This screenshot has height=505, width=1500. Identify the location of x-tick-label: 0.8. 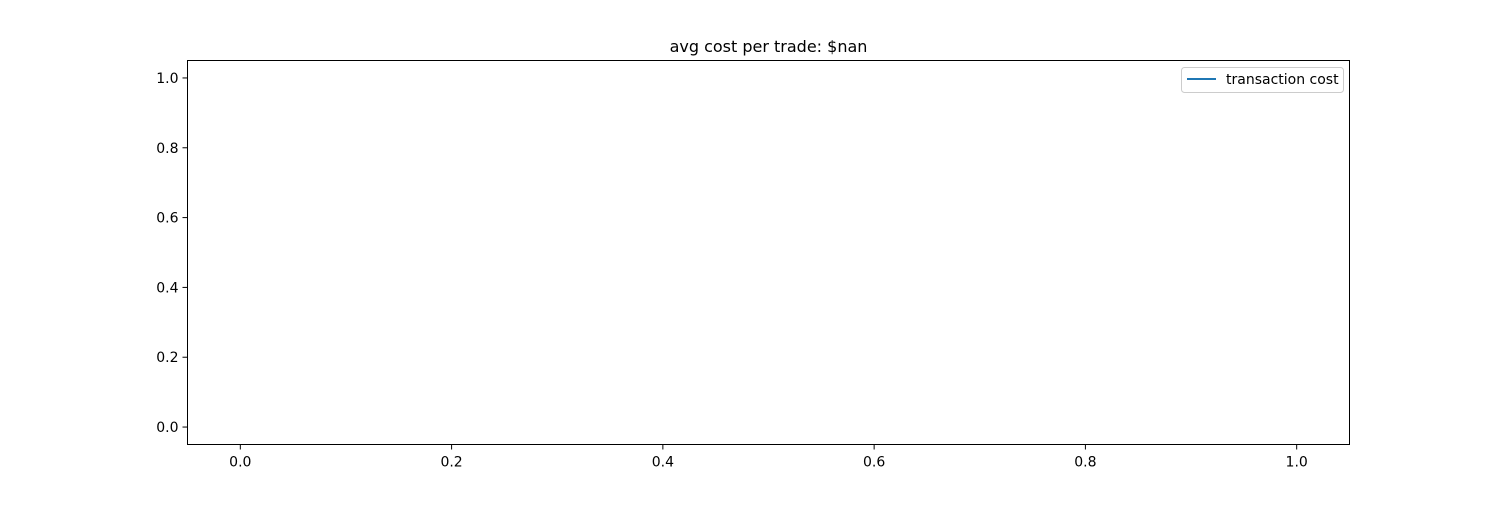
(1085, 463).